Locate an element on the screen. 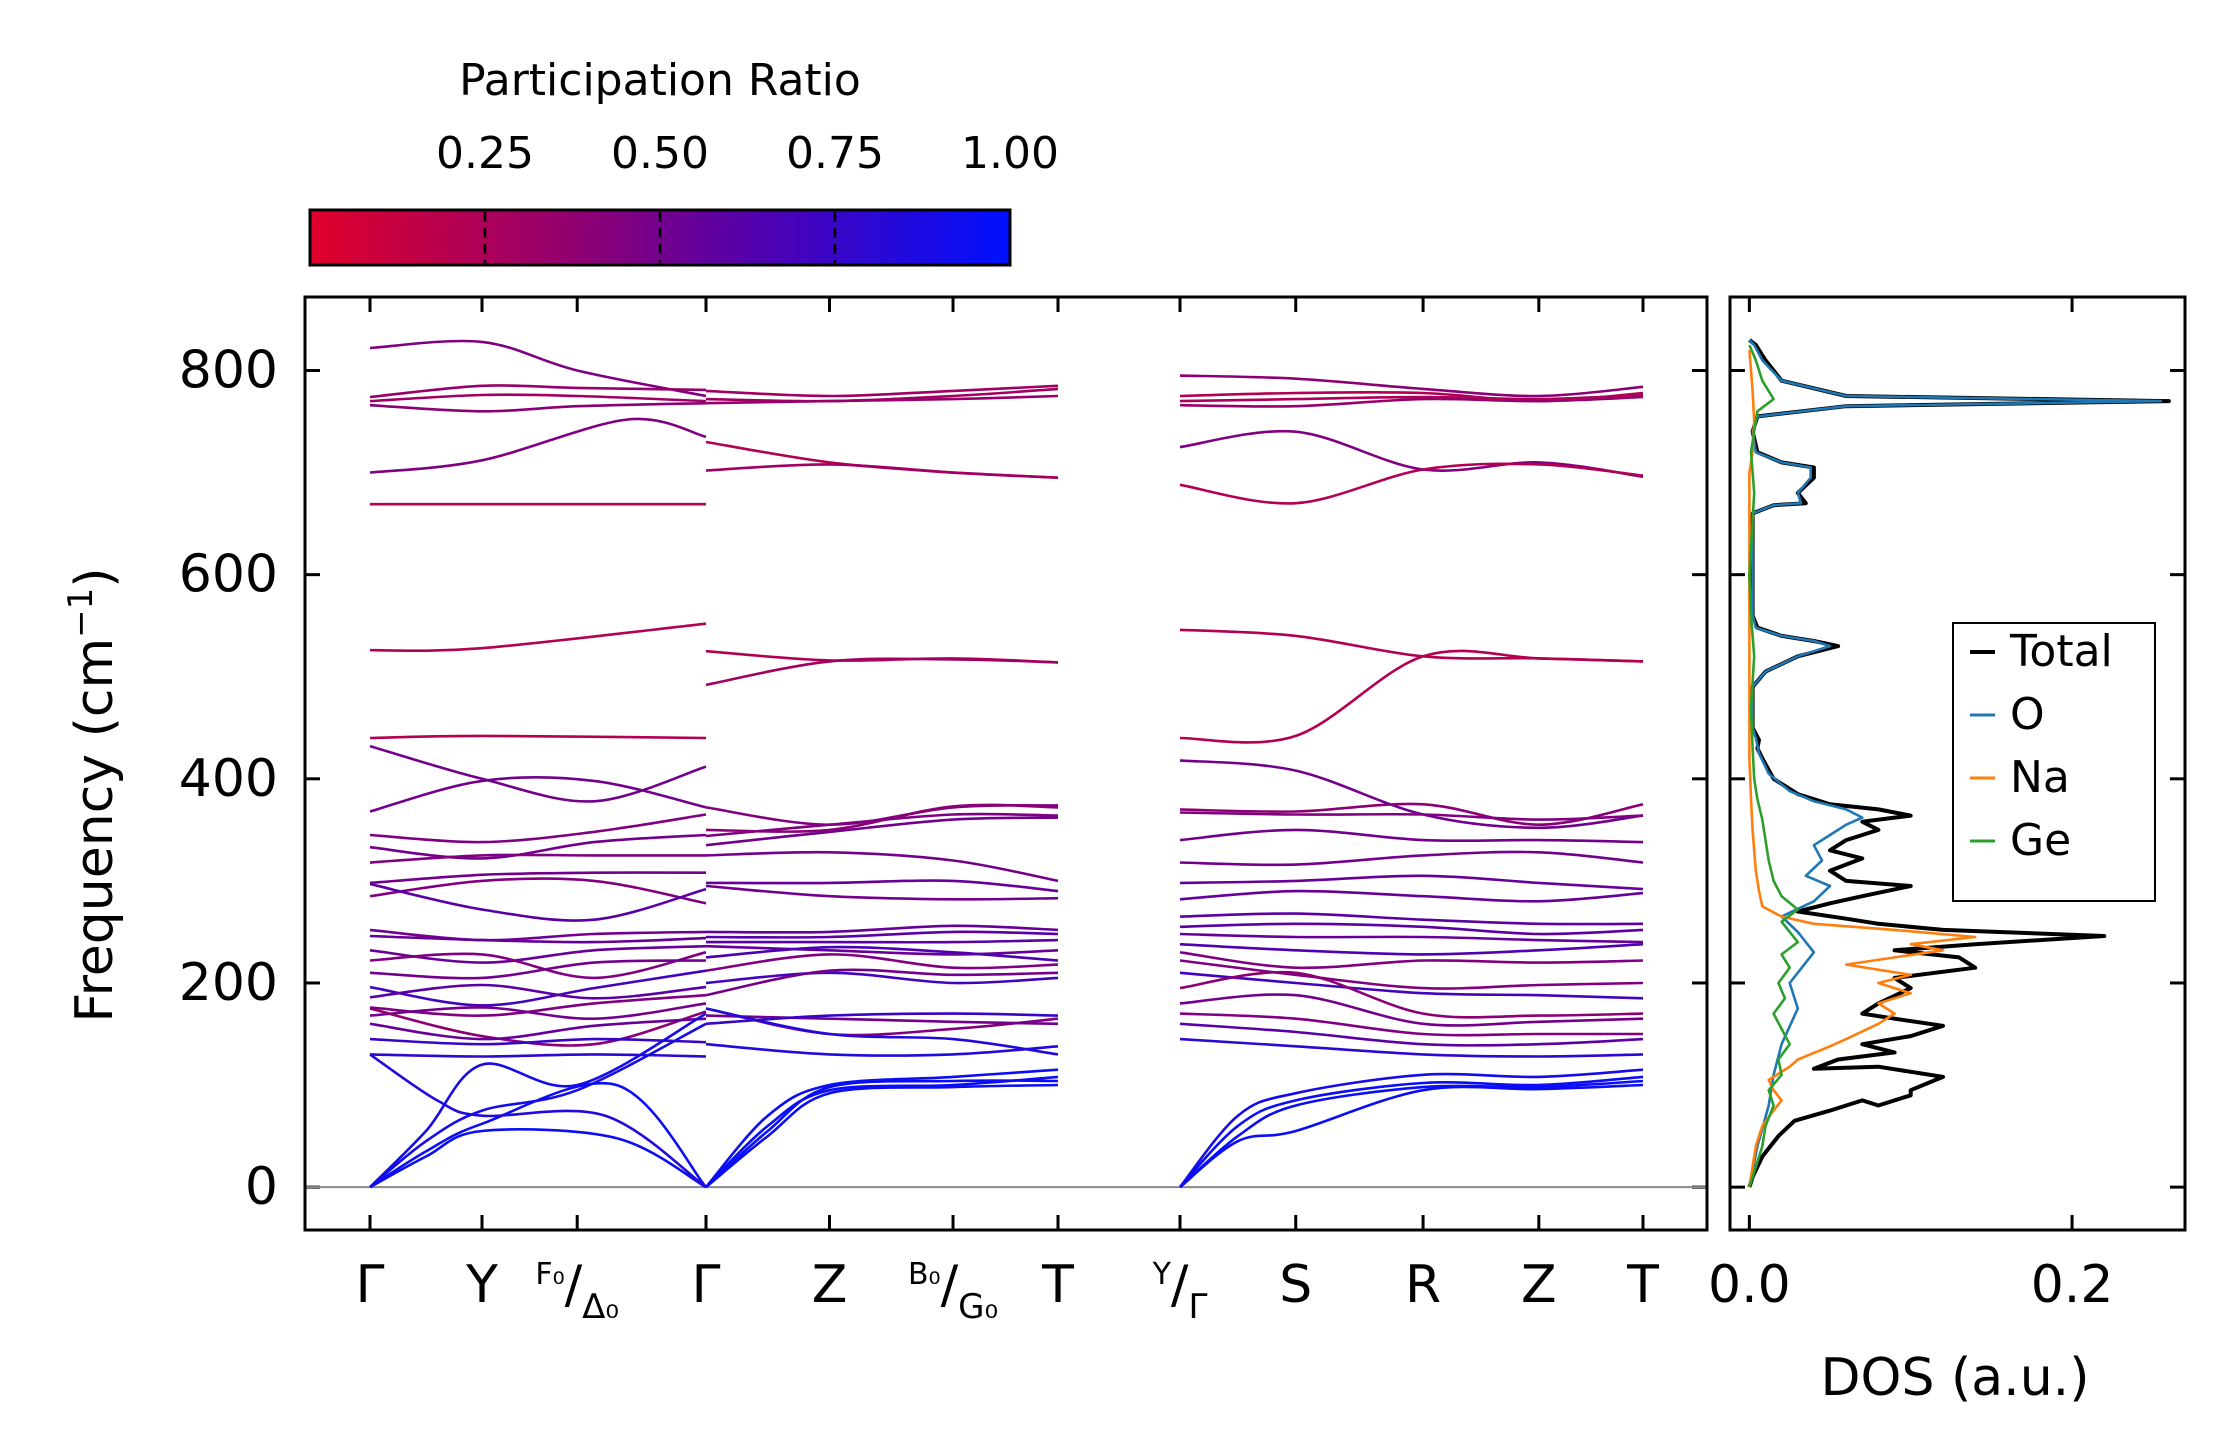 The width and height of the screenshot is (2222, 1455). legend-label: Ge is located at coordinates (2040, 840).